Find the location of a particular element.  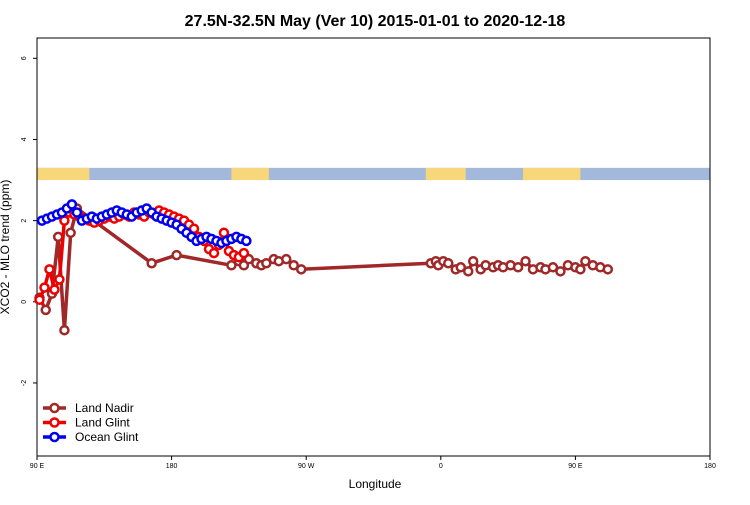

legend-item: Land Nadir is located at coordinates (88, 408).